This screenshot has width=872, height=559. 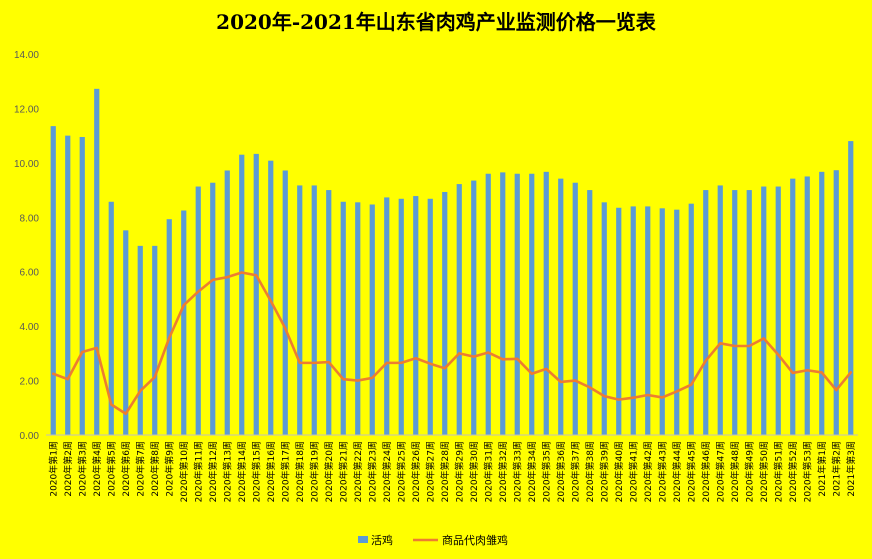 I want to click on x-tick-label: 2020年第53周, so click(x=807, y=471).